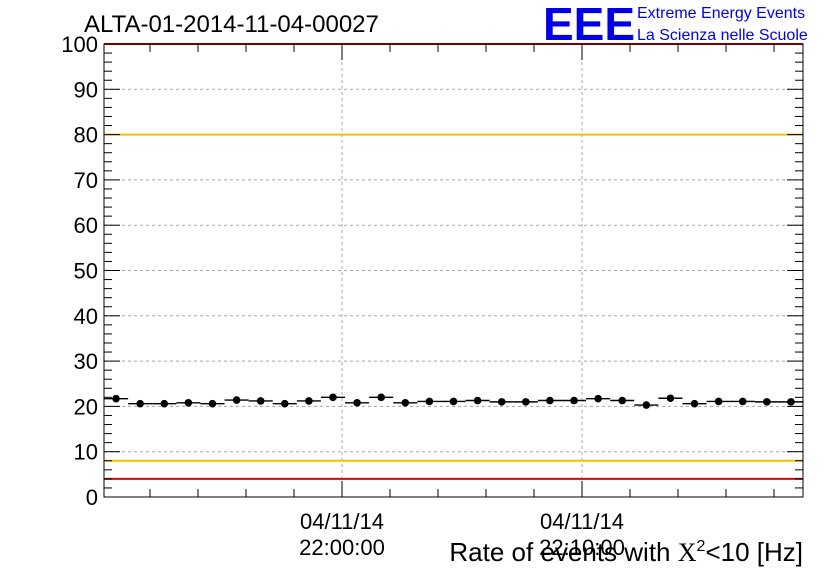 The image size is (836, 572). I want to click on data-points, so click(453, 401).